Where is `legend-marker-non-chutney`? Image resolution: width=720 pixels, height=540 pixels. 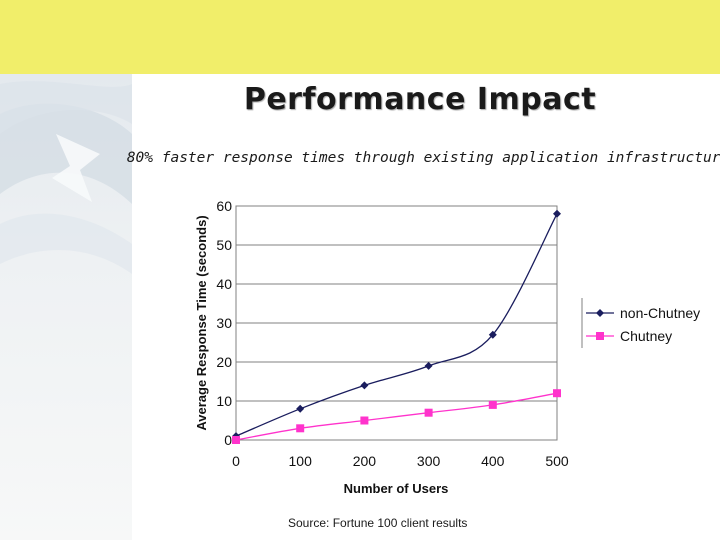 legend-marker-non-chutney is located at coordinates (600, 313).